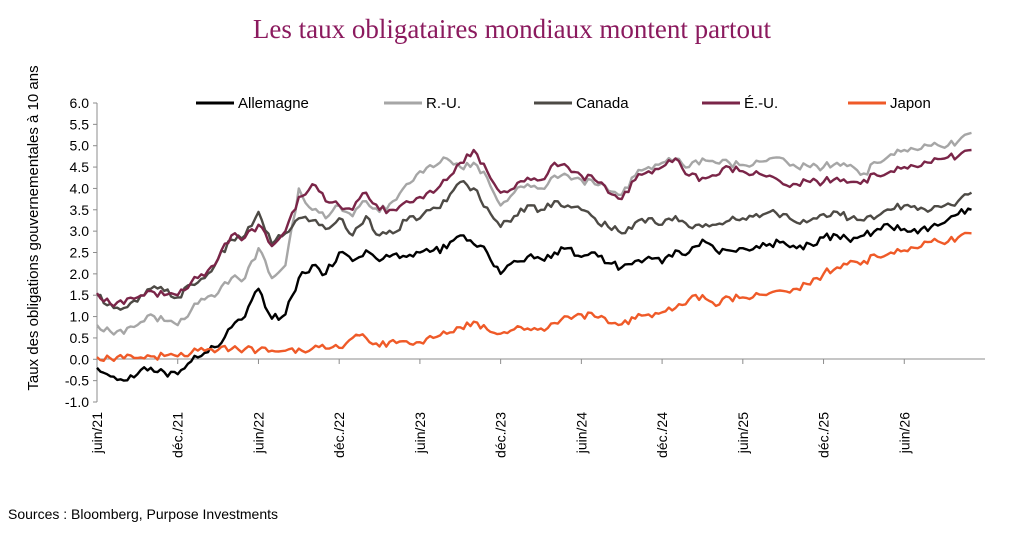 The height and width of the screenshot is (537, 1024). What do you see at coordinates (80, 359) in the screenshot?
I see `y-tick-label: 0.0` at bounding box center [80, 359].